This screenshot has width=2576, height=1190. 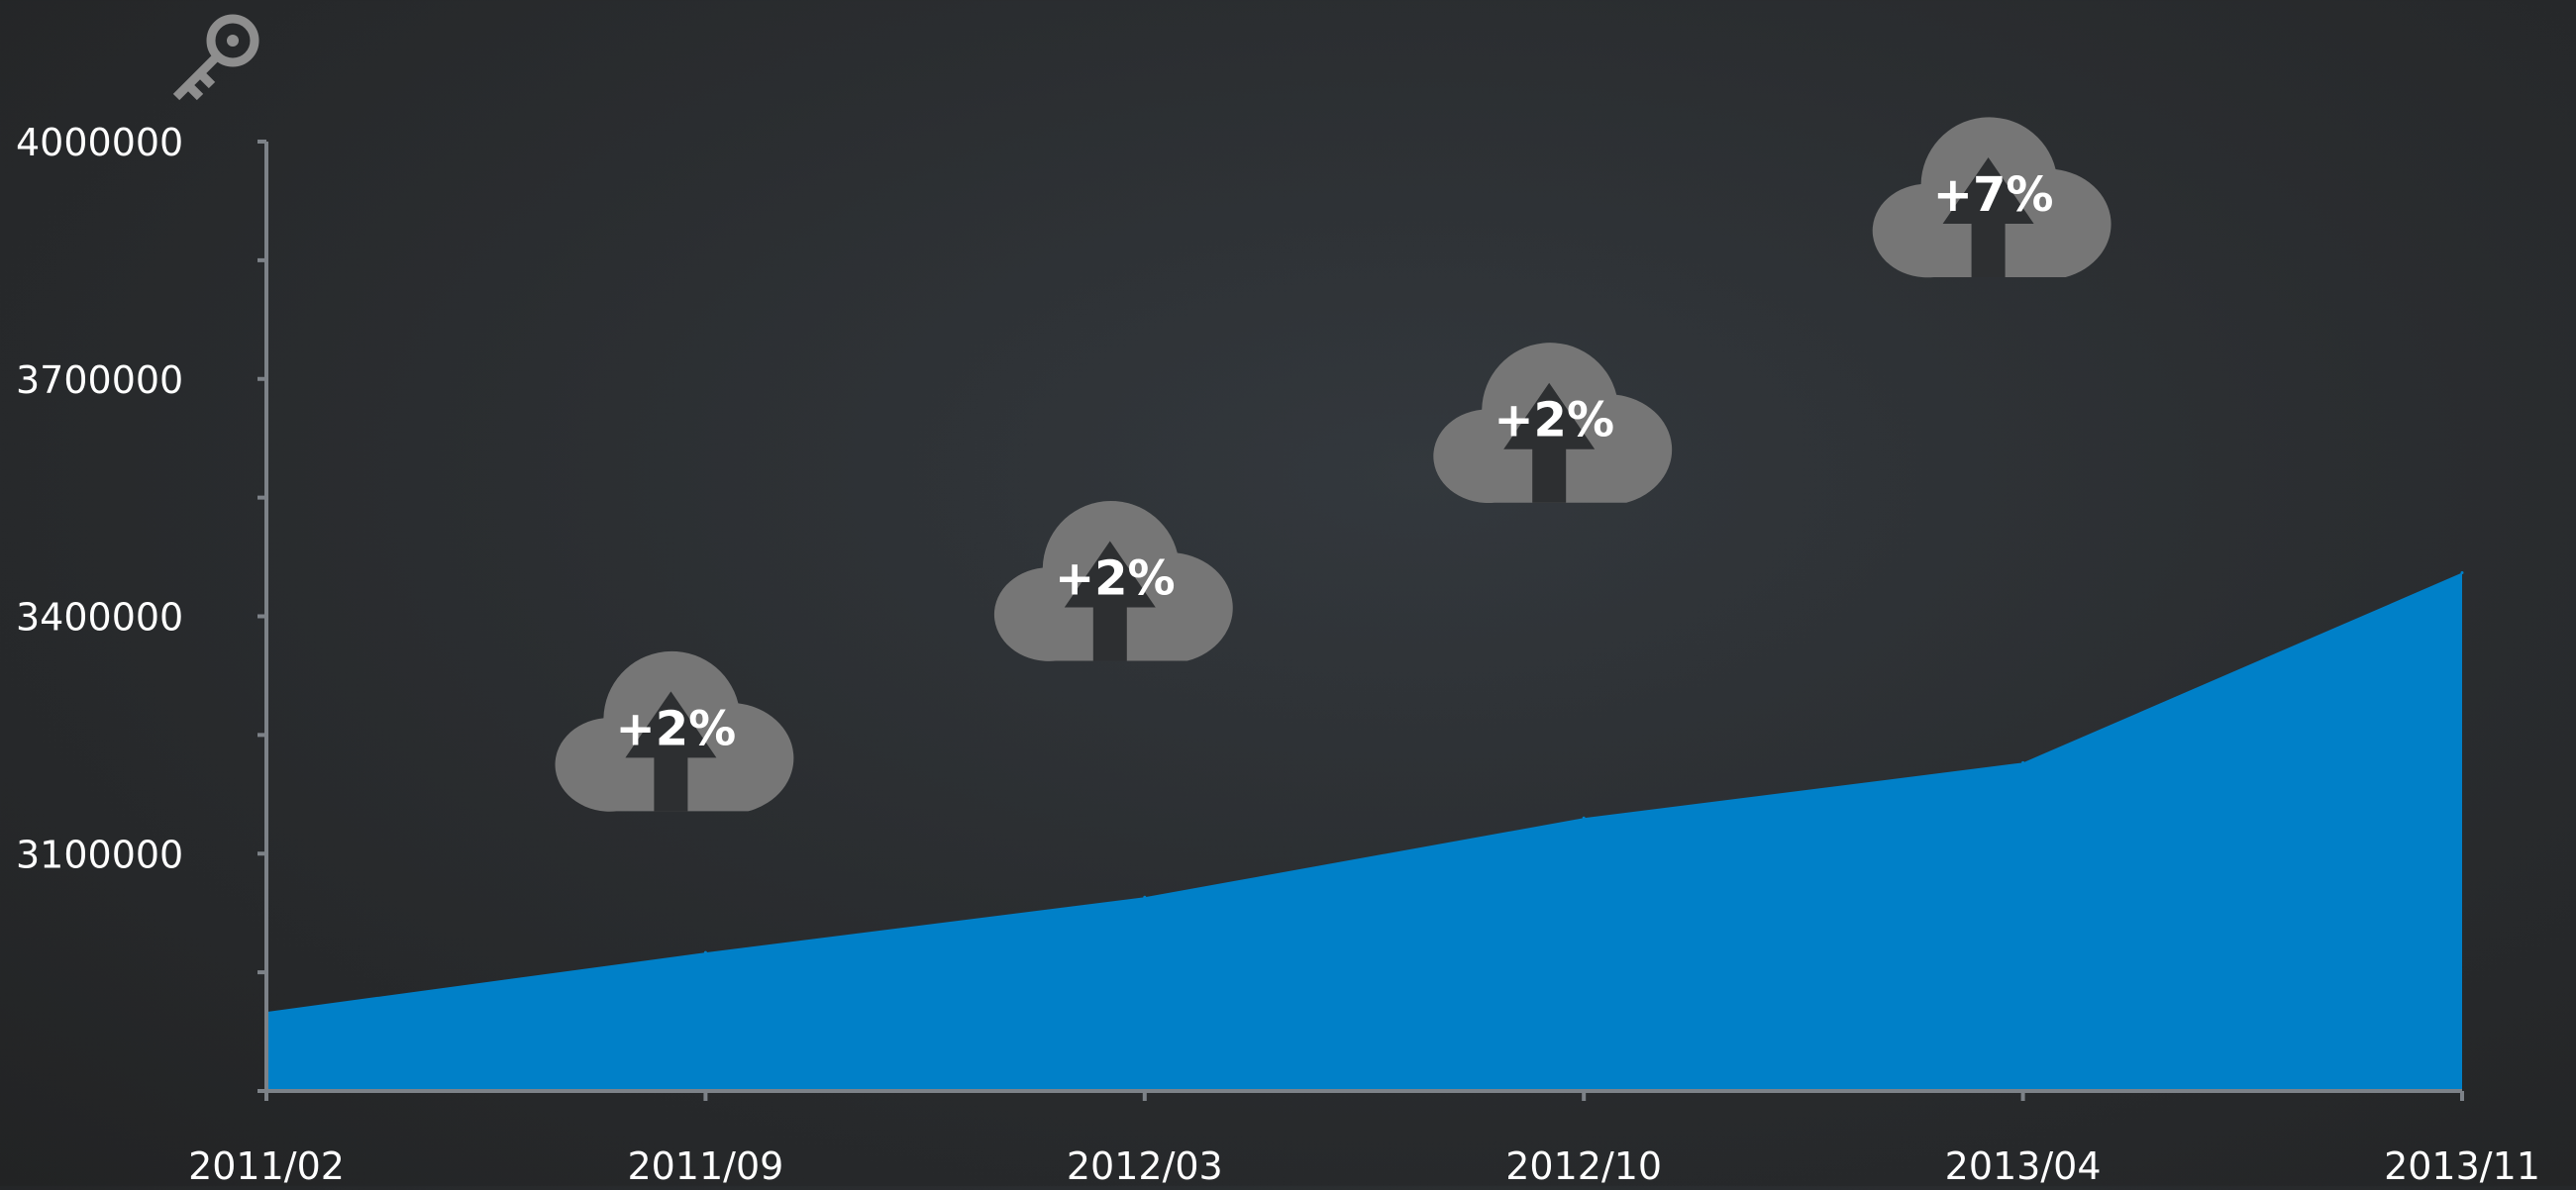 What do you see at coordinates (1583, 1165) in the screenshot?
I see `x-tick-label: 2012/10` at bounding box center [1583, 1165].